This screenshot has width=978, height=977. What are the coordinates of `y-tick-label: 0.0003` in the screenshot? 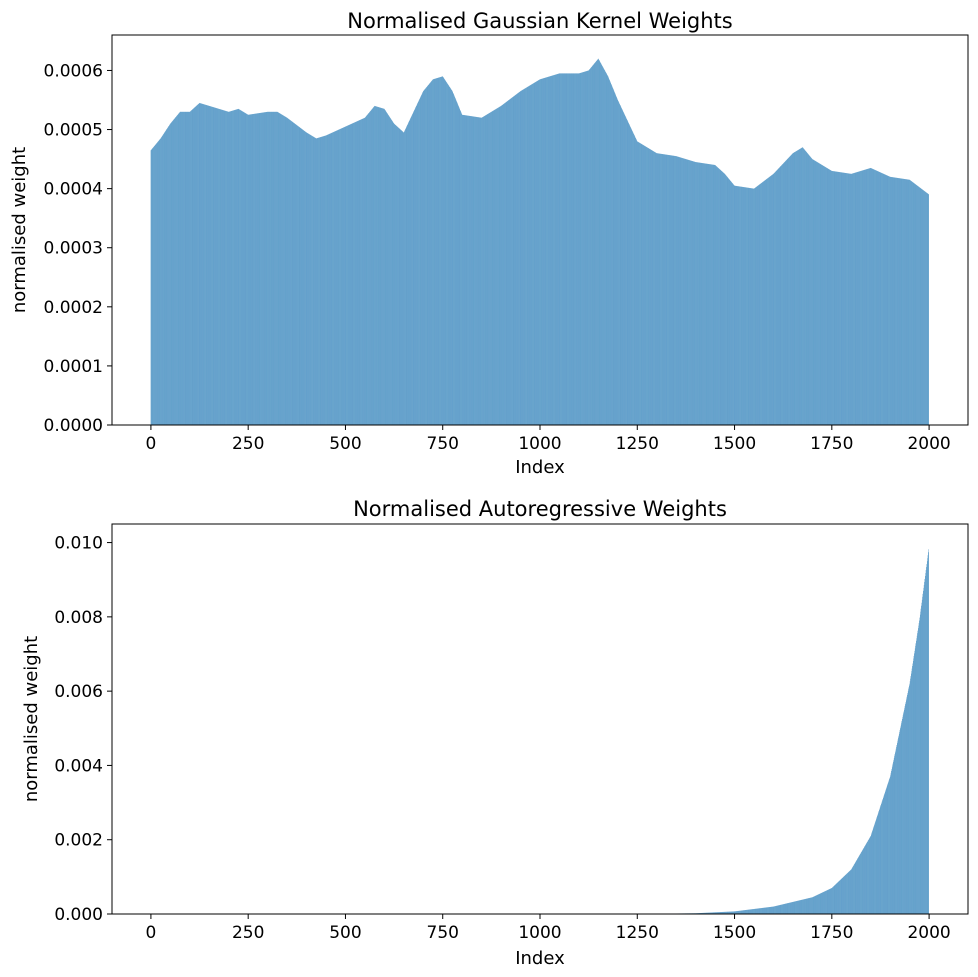 It's located at (73, 249).